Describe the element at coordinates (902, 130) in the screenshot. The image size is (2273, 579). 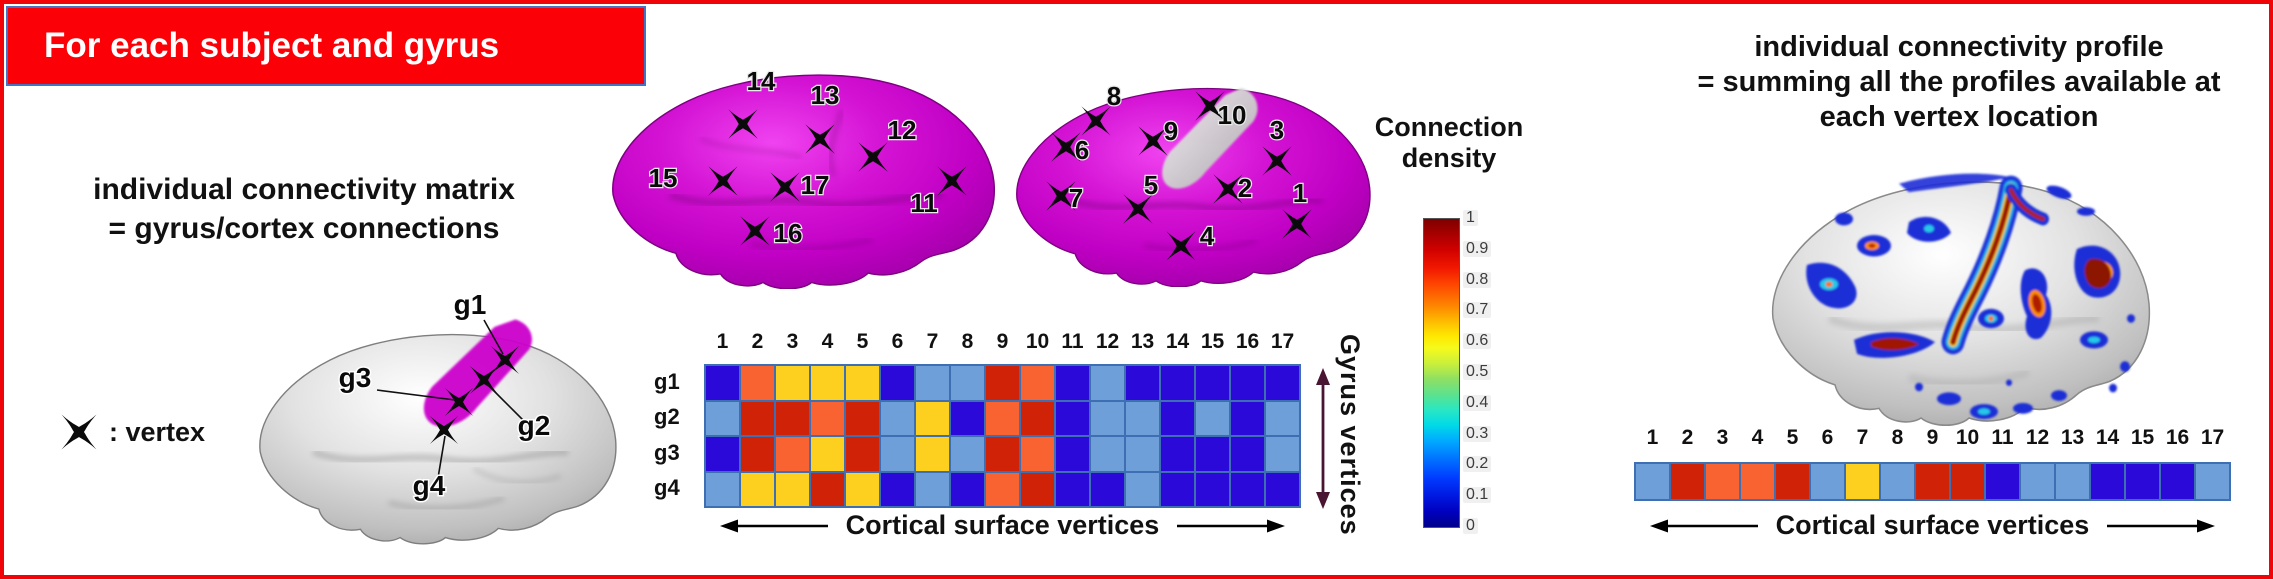
I see `vertex-label: 12` at that location.